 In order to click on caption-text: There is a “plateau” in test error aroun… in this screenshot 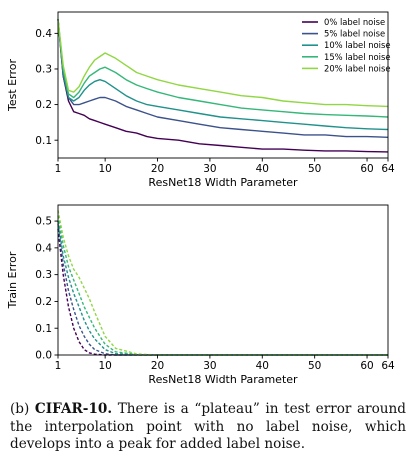, I will do `click(208, 426)`.